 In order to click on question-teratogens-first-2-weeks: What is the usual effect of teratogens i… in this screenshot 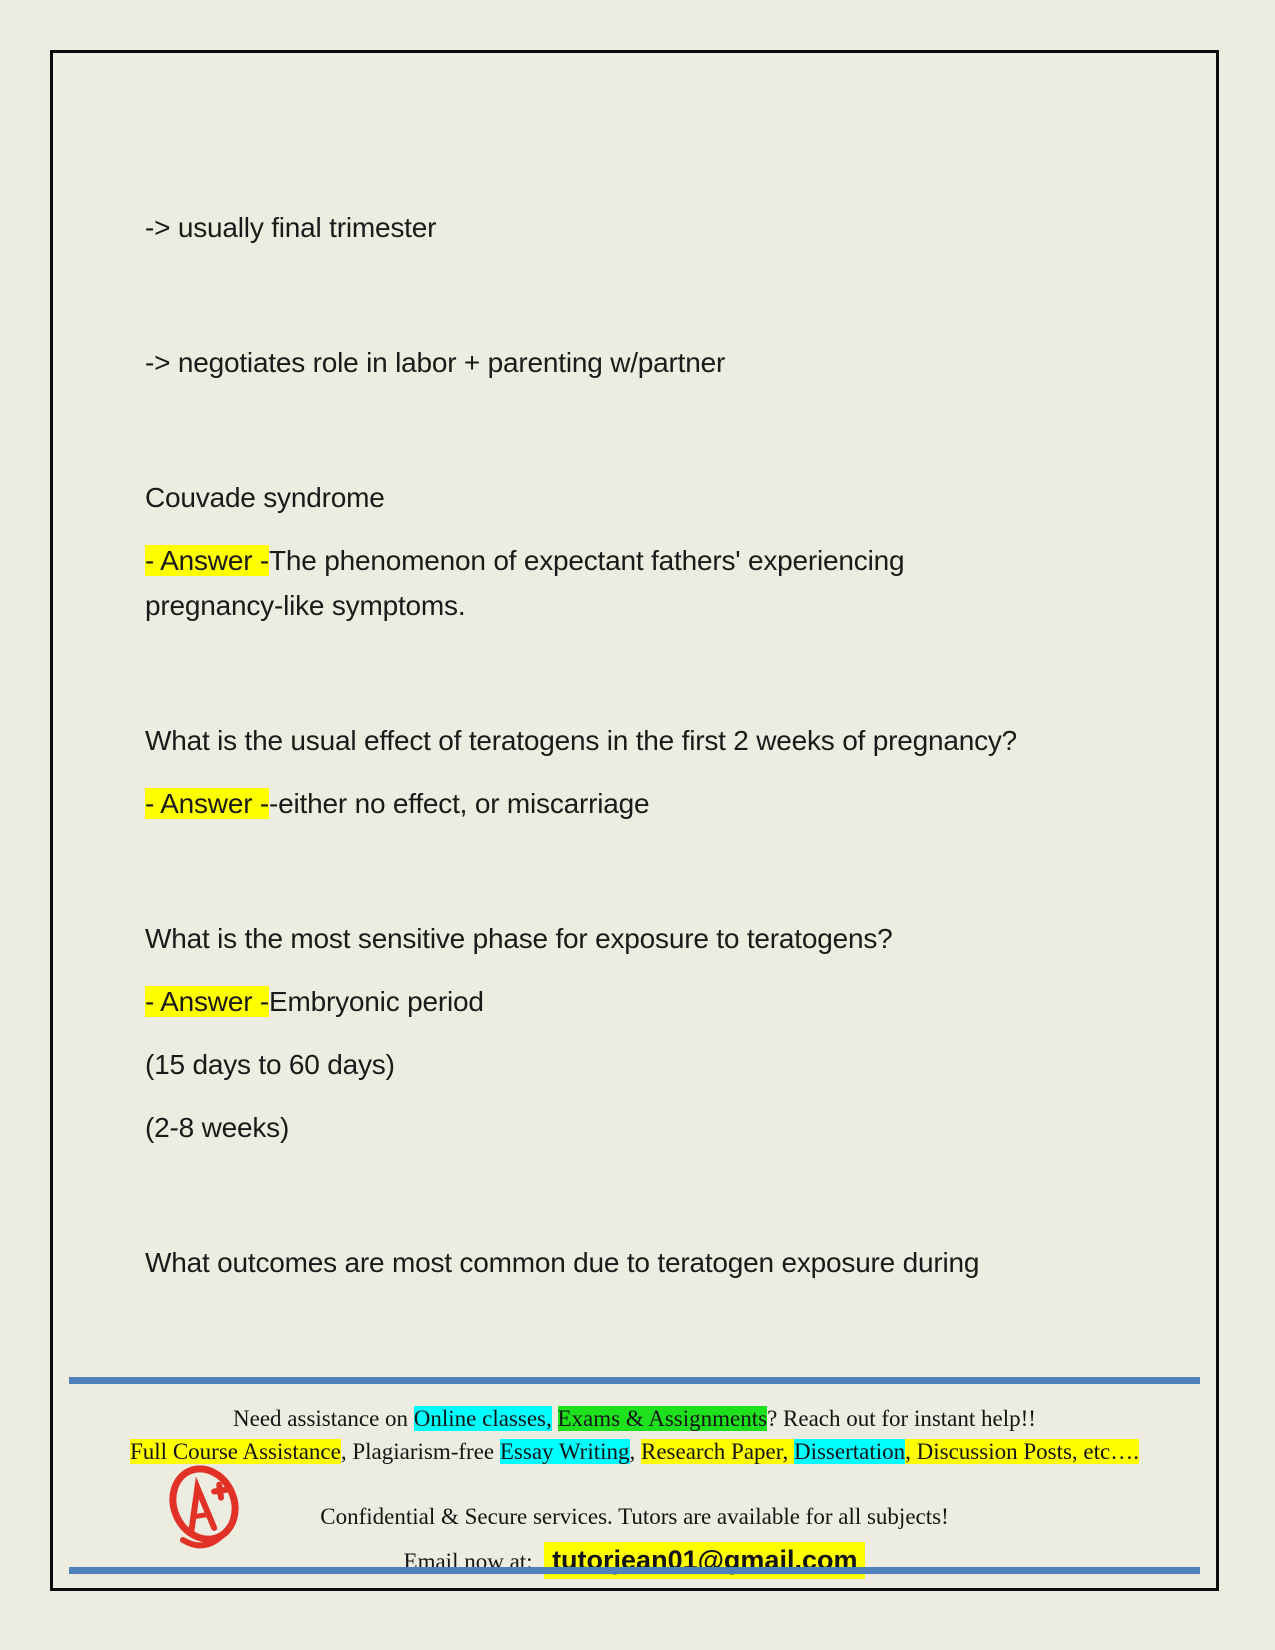, I will do `click(581, 740)`.